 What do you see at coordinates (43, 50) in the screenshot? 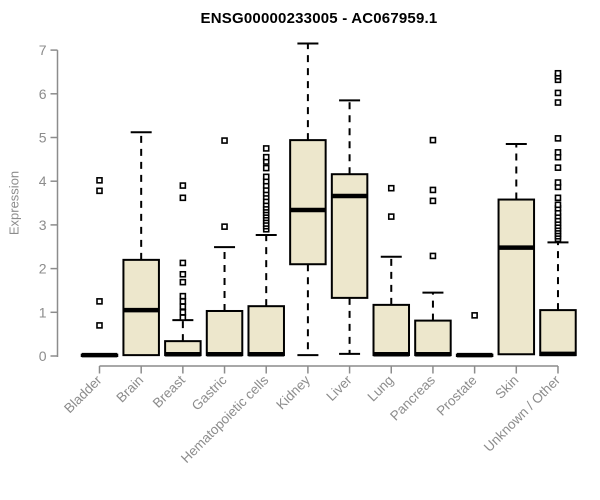
I see `y-tick-label: 7` at bounding box center [43, 50].